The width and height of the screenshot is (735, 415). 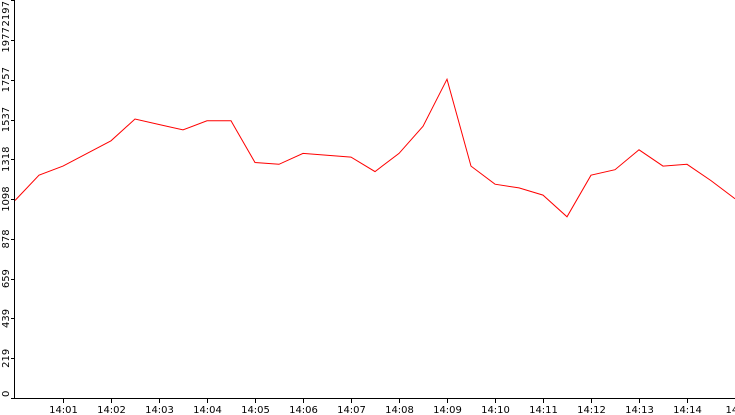 What do you see at coordinates (303, 410) in the screenshot?
I see `x-tick-label: 14:06` at bounding box center [303, 410].